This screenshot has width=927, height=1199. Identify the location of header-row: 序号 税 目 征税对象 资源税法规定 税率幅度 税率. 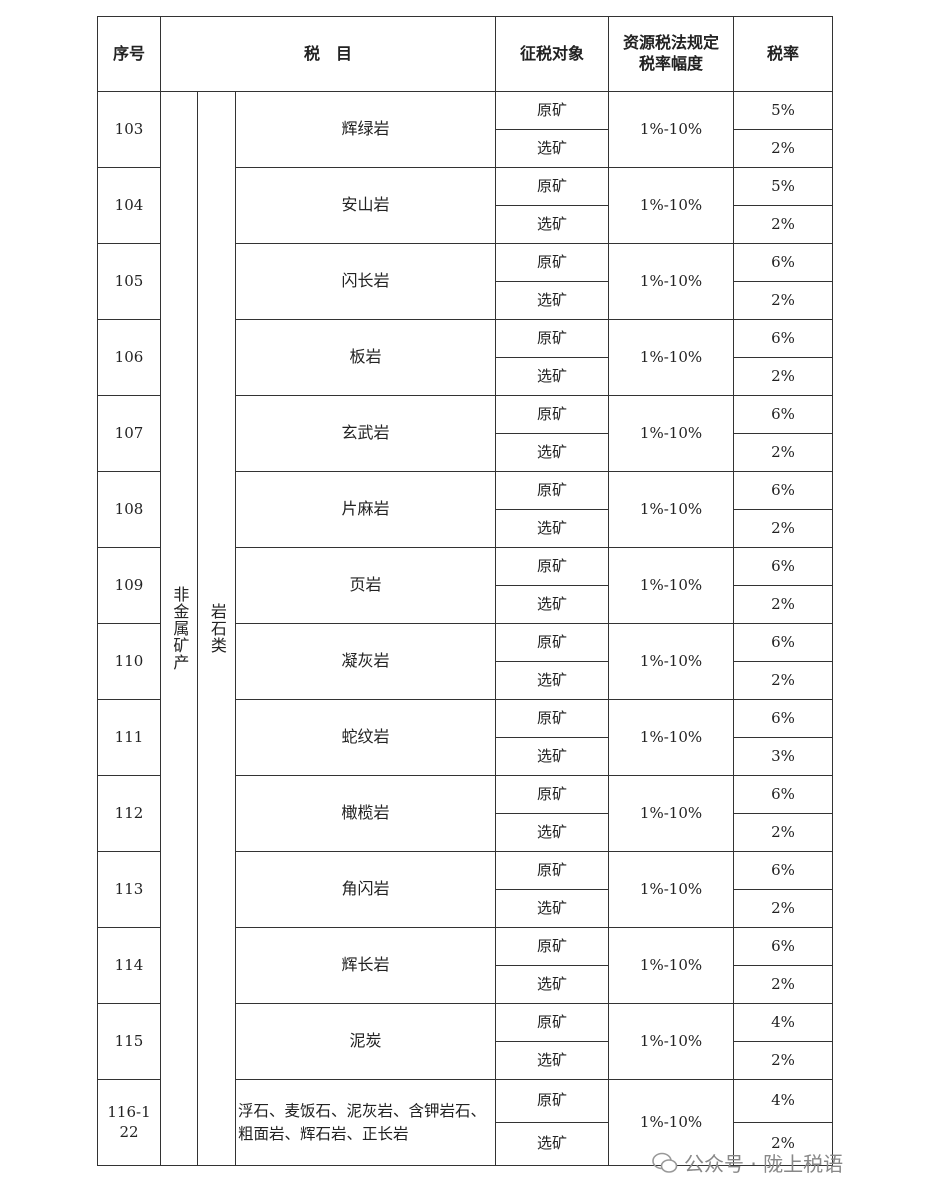
(465, 54).